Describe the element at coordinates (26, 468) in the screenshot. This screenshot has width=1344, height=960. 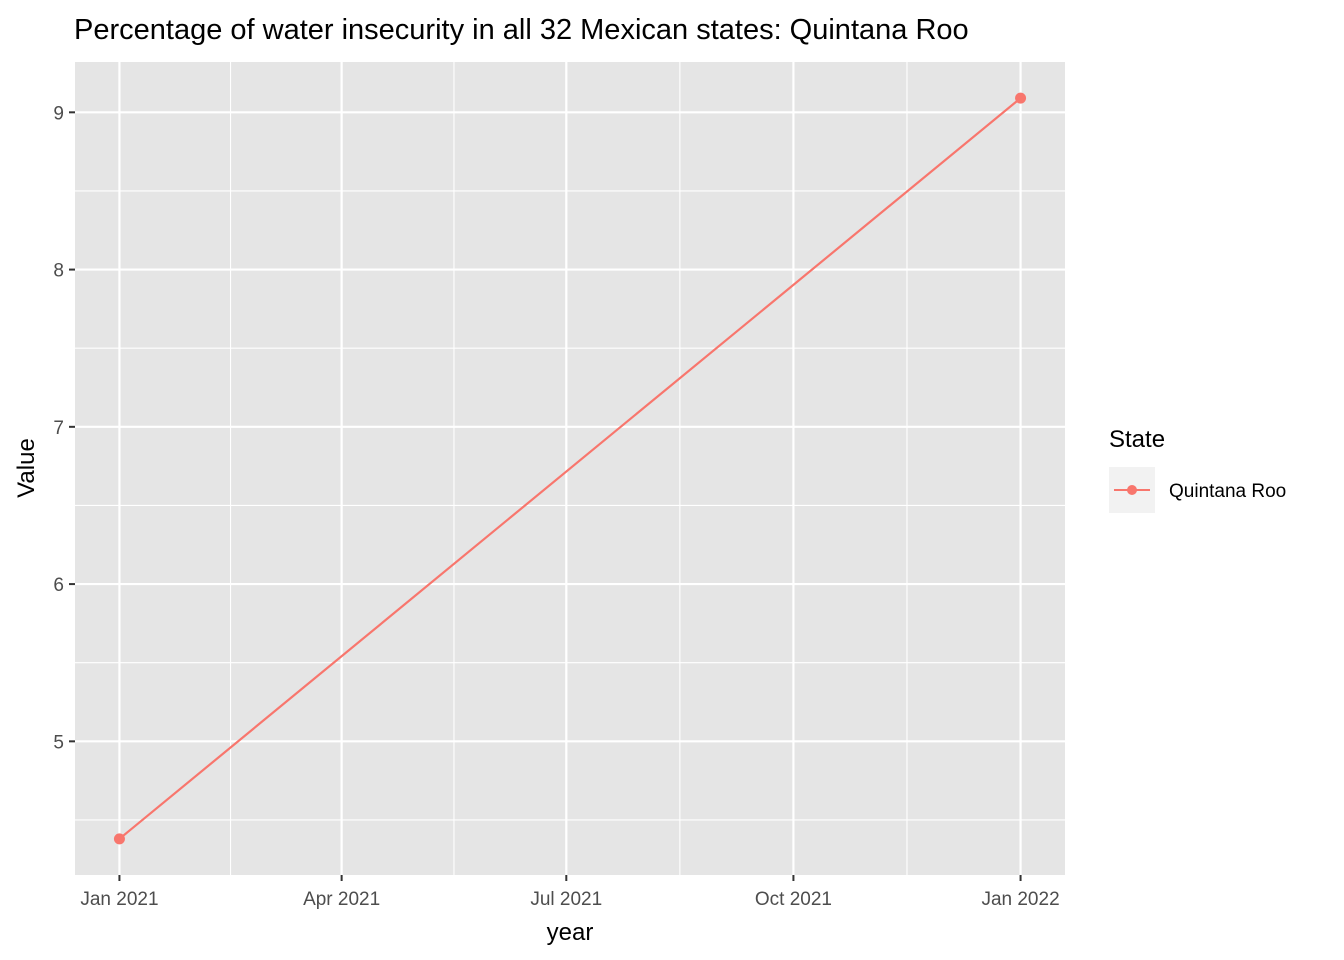
I see `y-axis-title: Value` at that location.